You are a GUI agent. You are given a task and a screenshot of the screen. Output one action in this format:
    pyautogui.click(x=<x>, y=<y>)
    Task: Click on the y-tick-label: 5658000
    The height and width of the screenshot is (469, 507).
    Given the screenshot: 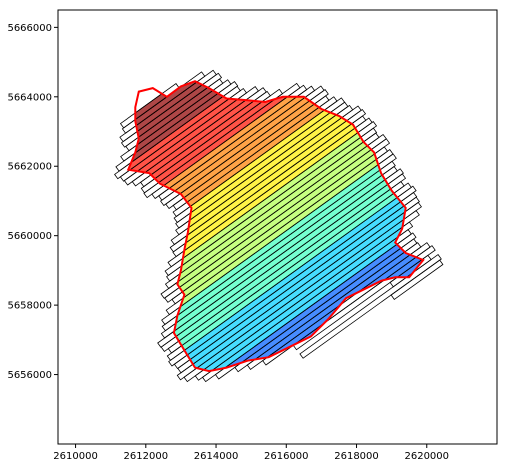 What is the action you would take?
    pyautogui.click(x=29, y=306)
    